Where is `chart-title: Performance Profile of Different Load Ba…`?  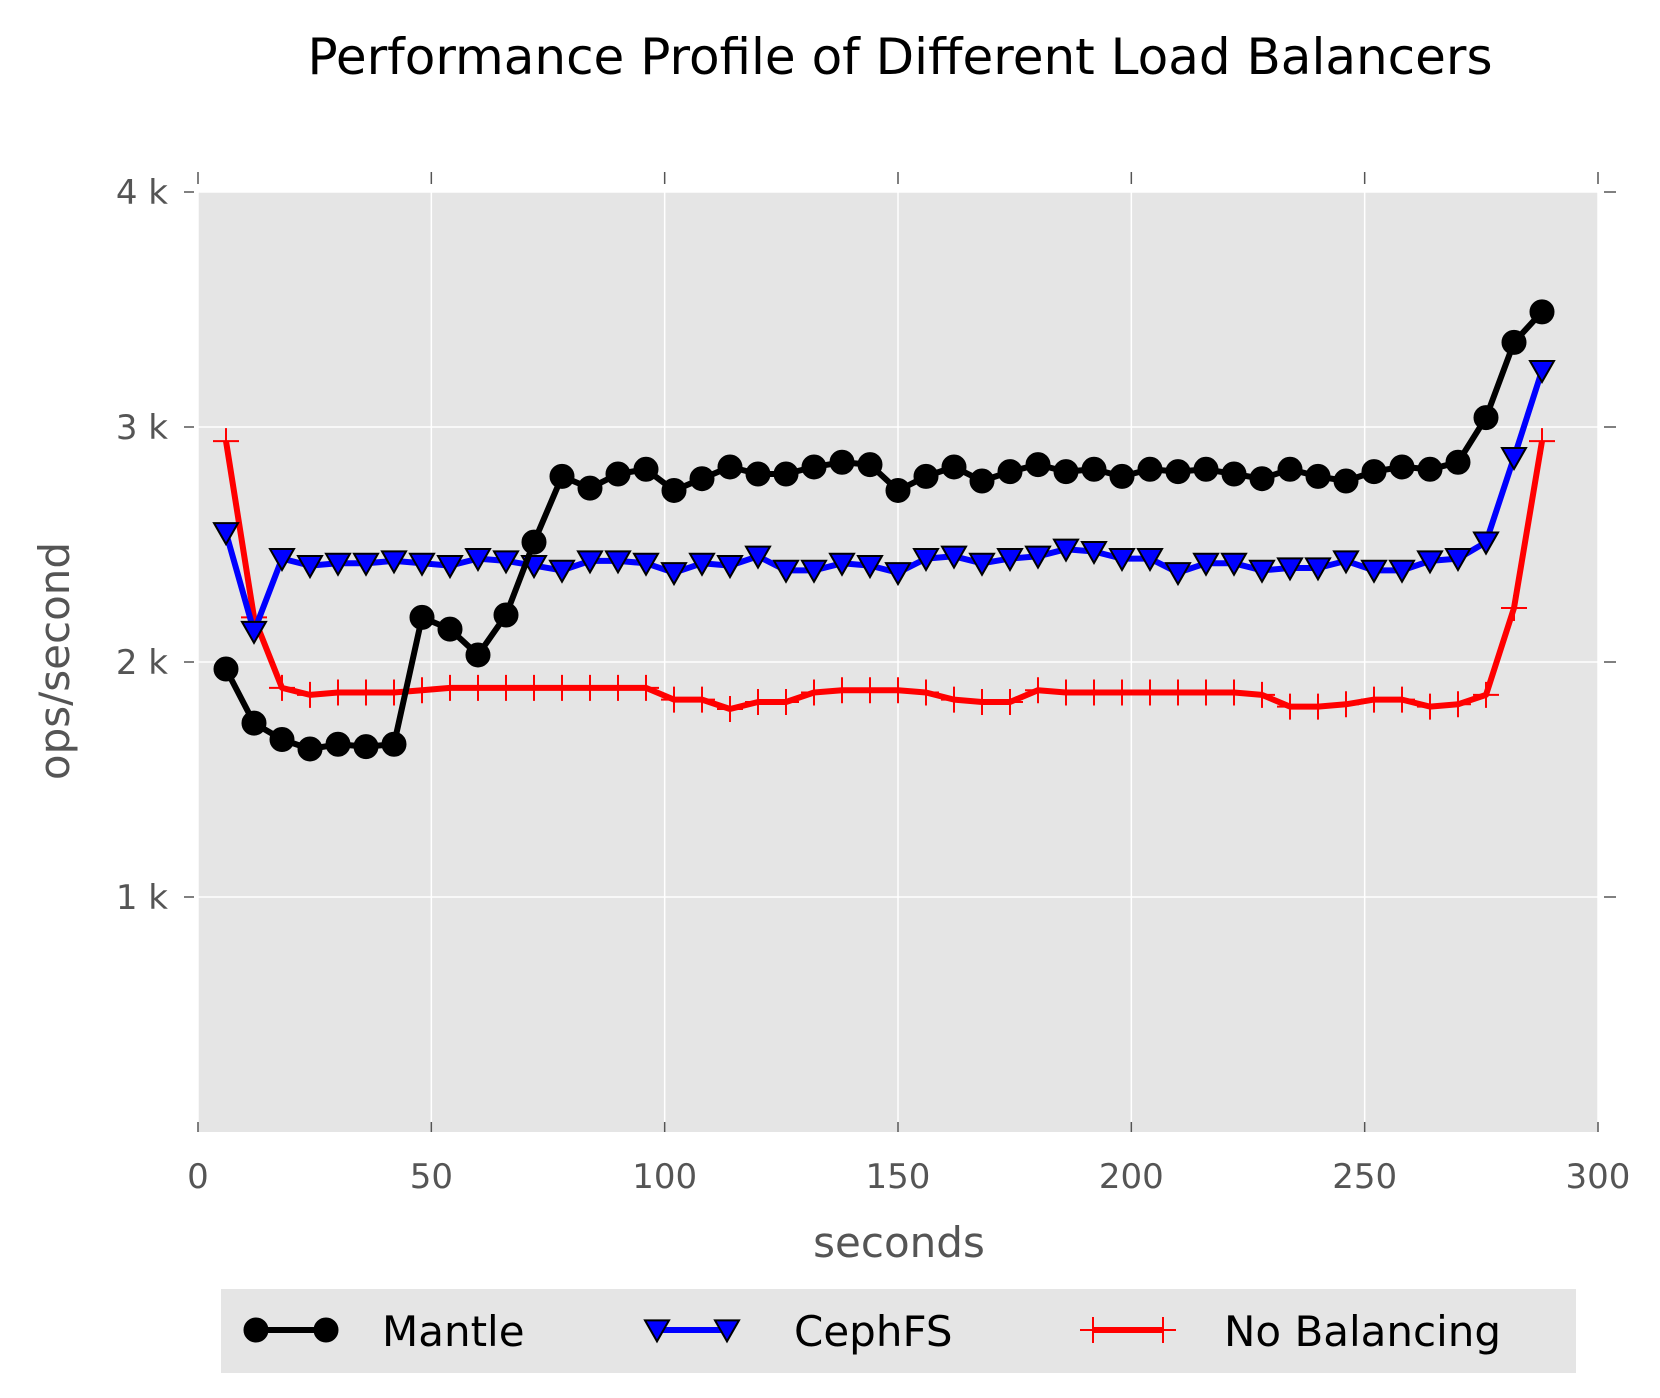 chart-title: Performance Profile of Different Load Ba… is located at coordinates (899, 57).